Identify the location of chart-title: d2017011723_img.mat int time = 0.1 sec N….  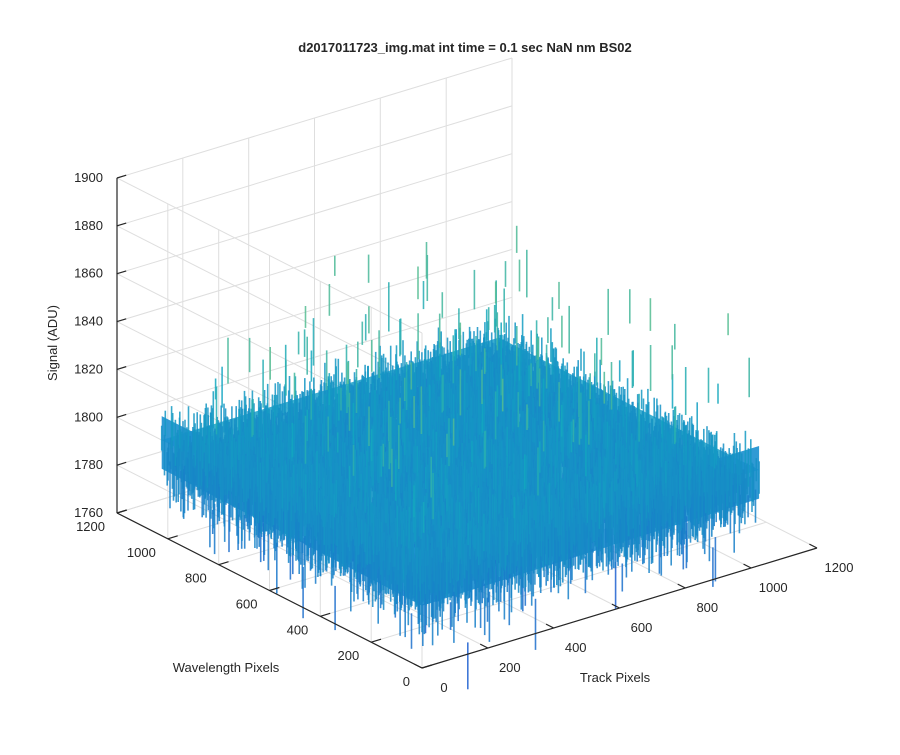
(464, 47).